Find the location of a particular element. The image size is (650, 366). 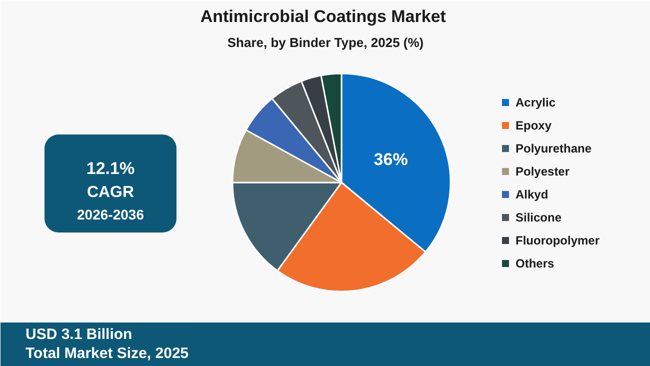

legend-label: Polyurethane is located at coordinates (554, 149).